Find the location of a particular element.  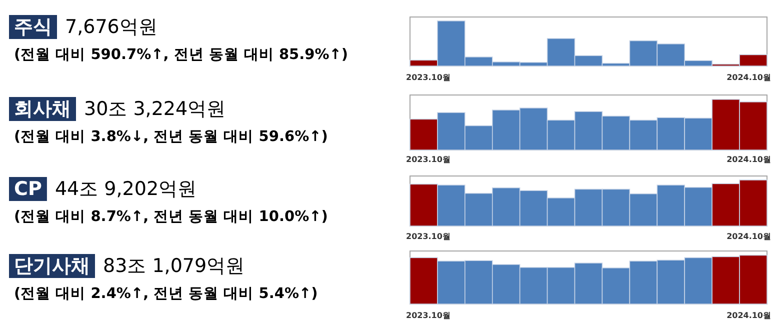

text: 회사채 is located at coordinates (42, 109).